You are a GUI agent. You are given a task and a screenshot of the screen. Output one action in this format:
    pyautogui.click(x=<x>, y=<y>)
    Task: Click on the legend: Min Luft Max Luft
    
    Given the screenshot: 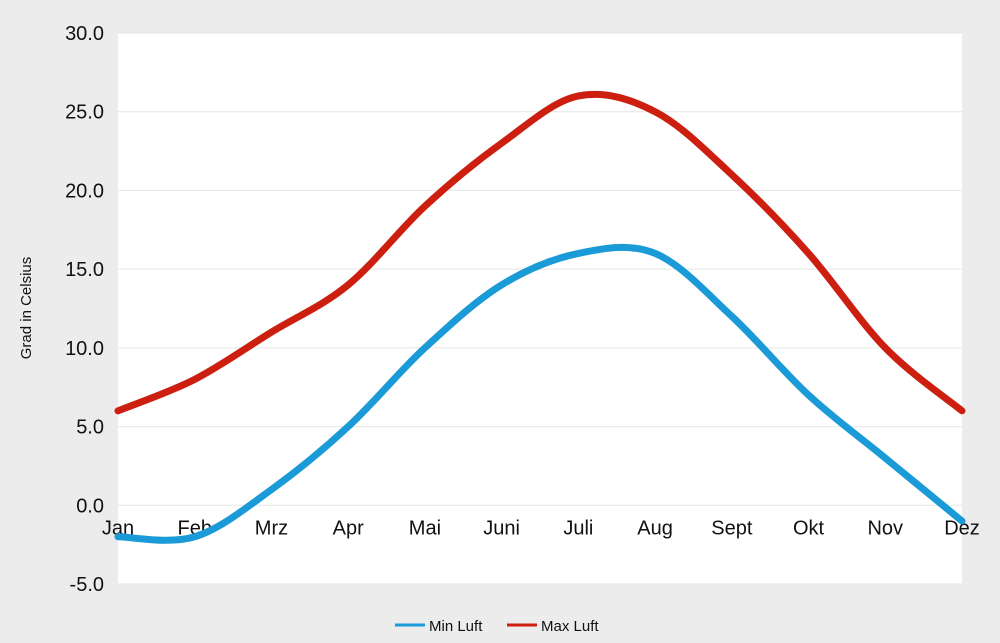 What is the action you would take?
    pyautogui.click(x=497, y=626)
    